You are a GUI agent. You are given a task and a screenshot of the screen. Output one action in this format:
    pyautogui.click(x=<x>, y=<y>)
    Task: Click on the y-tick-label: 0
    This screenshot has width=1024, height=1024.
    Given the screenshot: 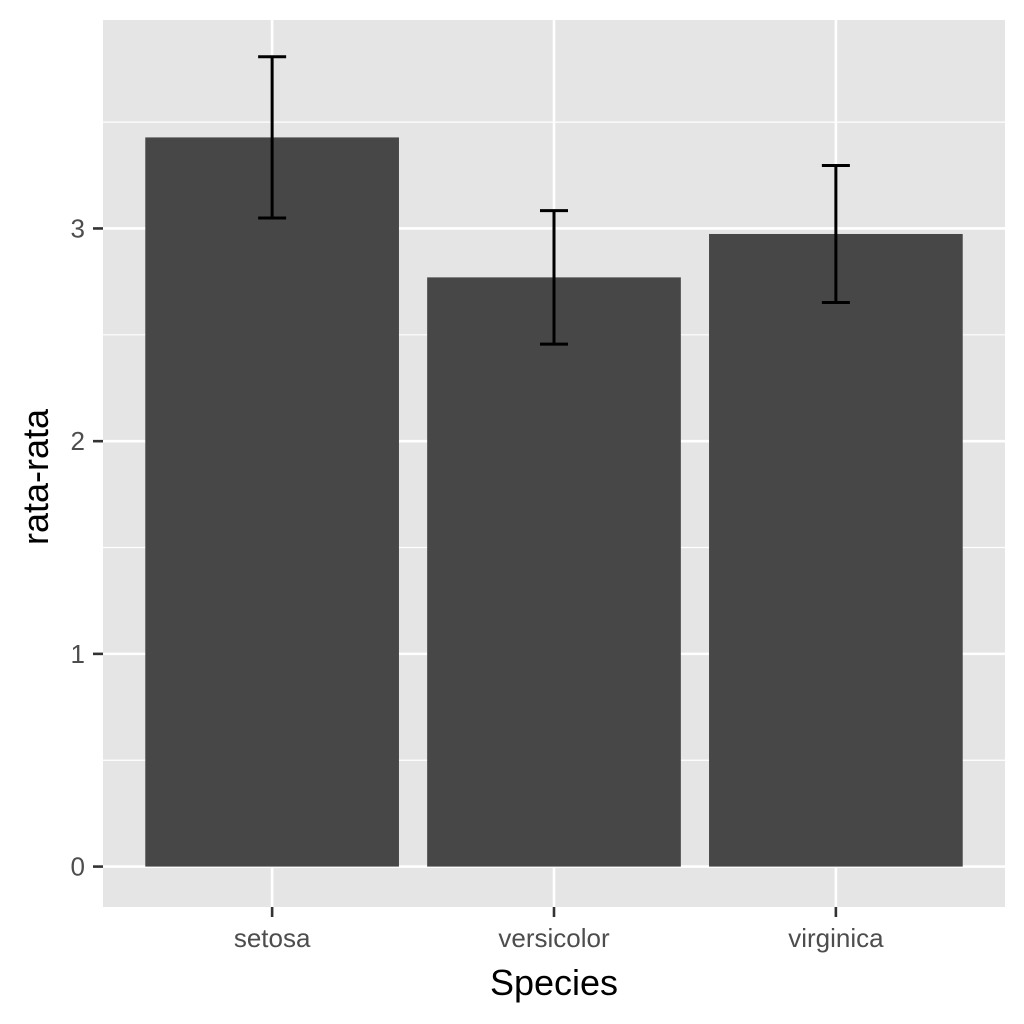 What is the action you would take?
    pyautogui.click(x=78, y=867)
    